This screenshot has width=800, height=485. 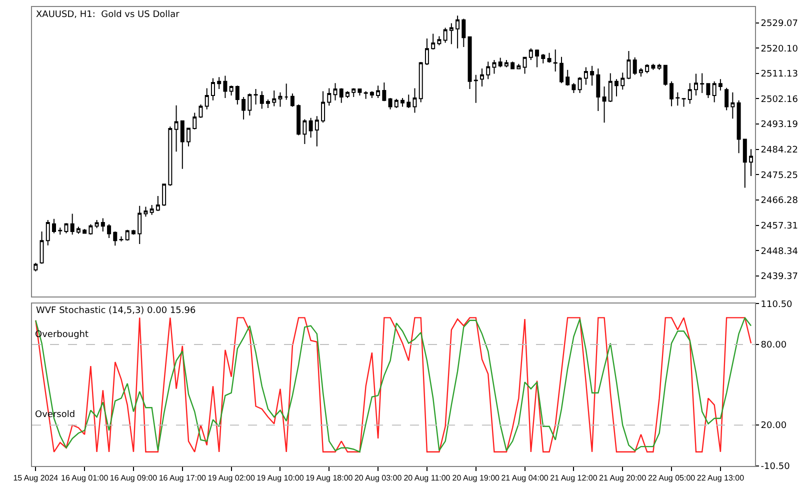 I want to click on y-tick-label: 2484.22, so click(x=779, y=151).